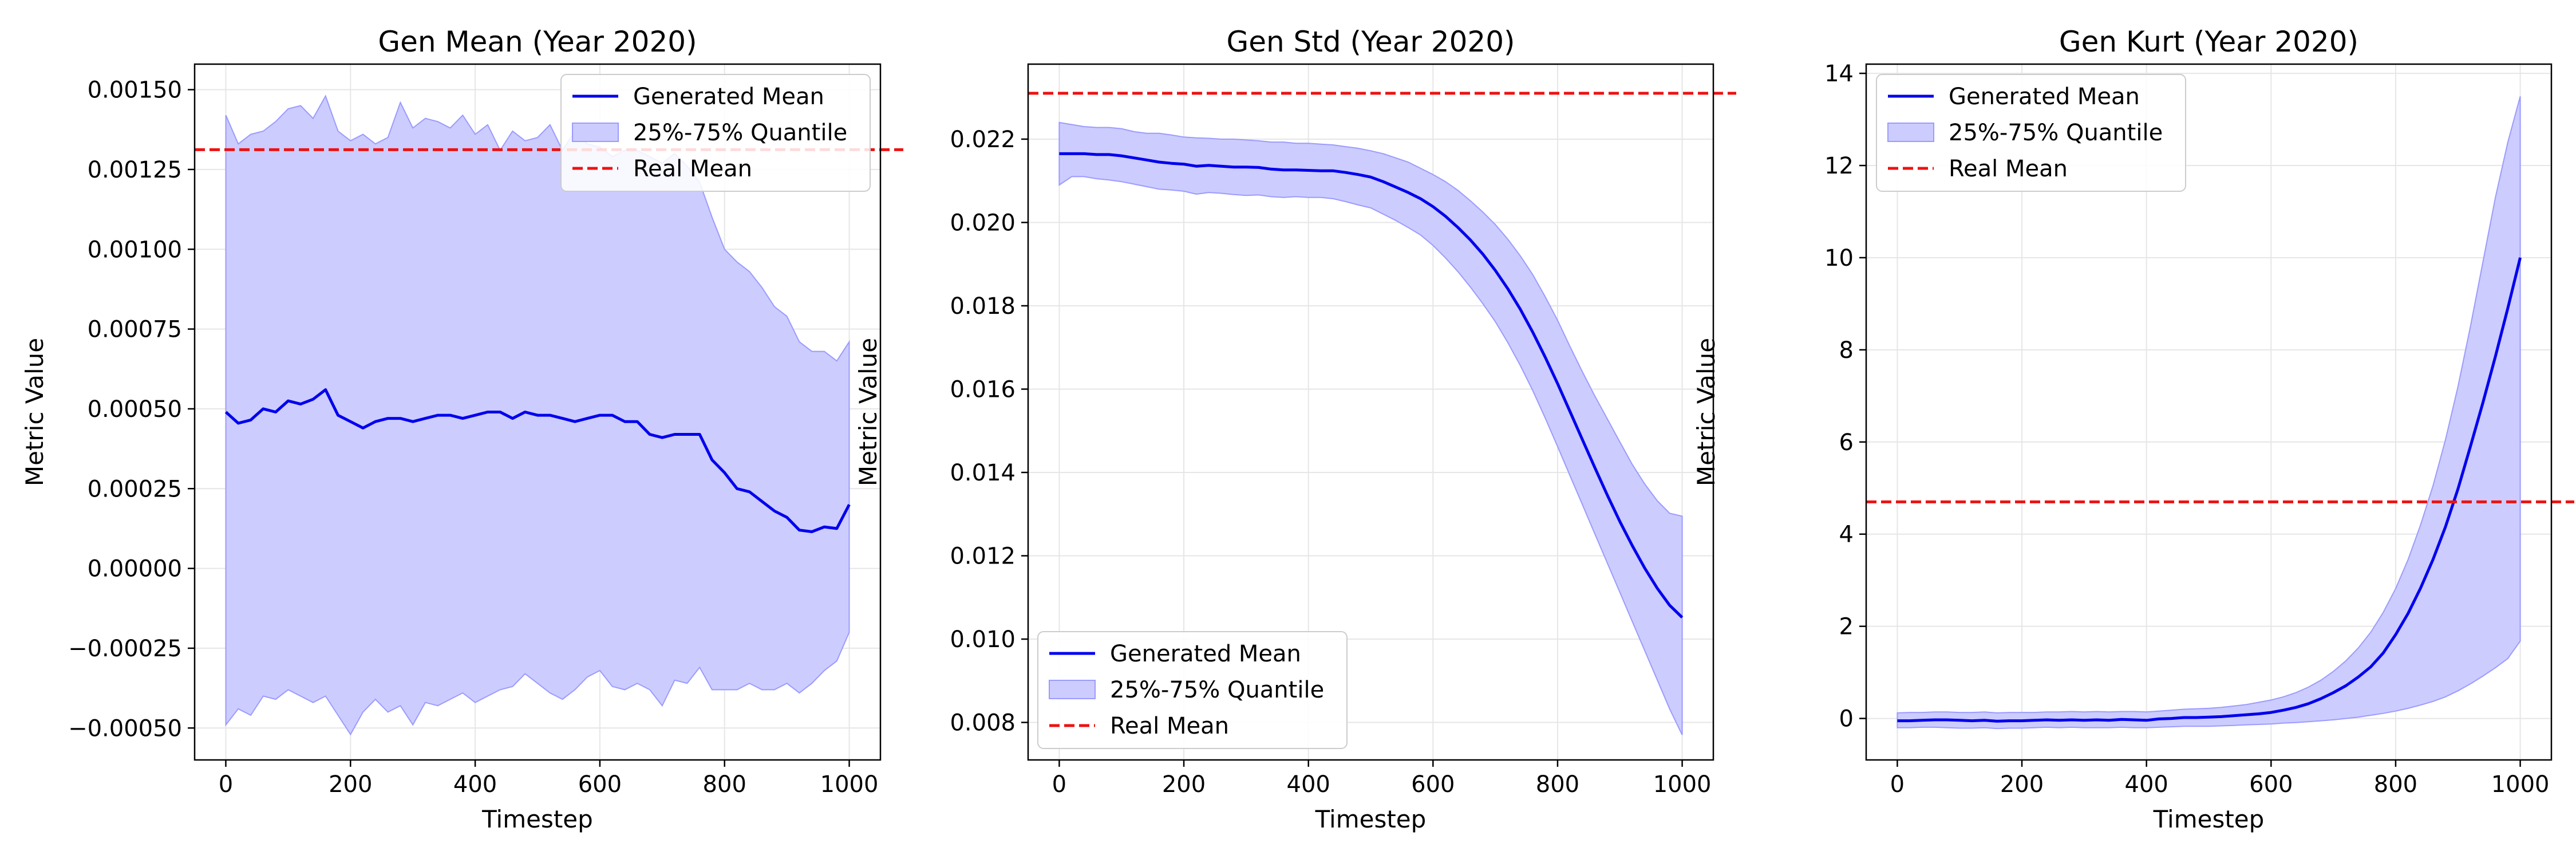 This screenshot has width=2576, height=859. I want to click on y-tick-label: 0.00000, so click(135, 569).